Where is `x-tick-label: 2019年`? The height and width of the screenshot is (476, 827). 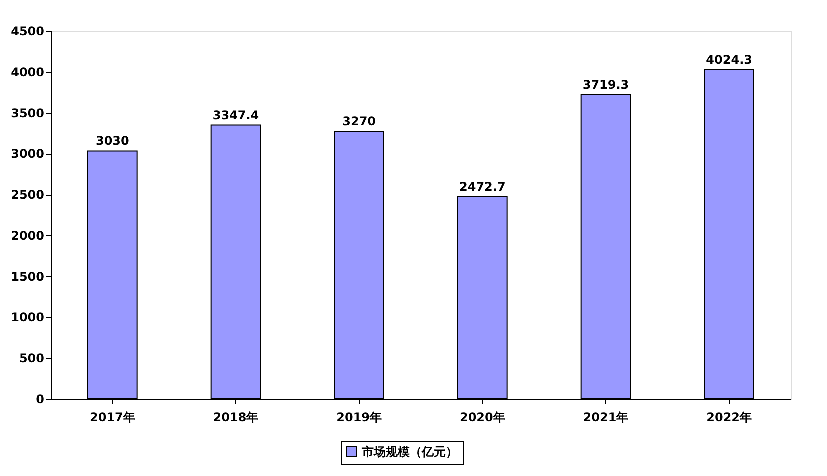
x-tick-label: 2019年 is located at coordinates (359, 417).